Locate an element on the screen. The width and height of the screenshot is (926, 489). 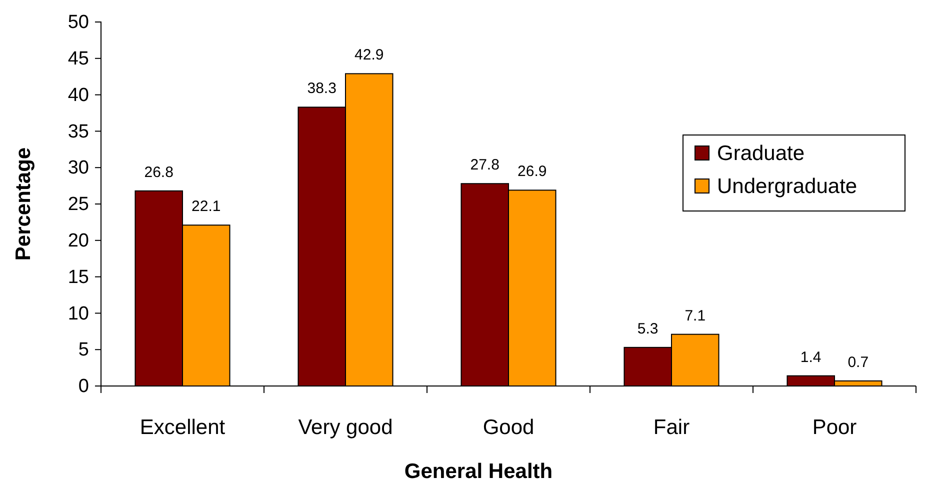
y-tick-label: 25 is located at coordinates (78, 205).